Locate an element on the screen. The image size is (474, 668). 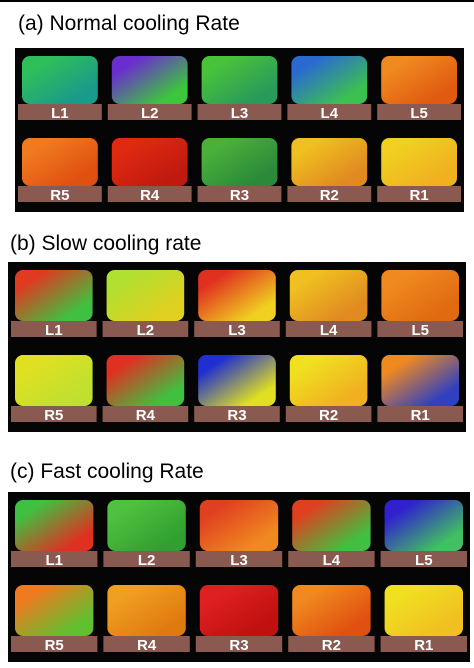
panel-title: (a) Normal cooling Rate is located at coordinates (129, 23).